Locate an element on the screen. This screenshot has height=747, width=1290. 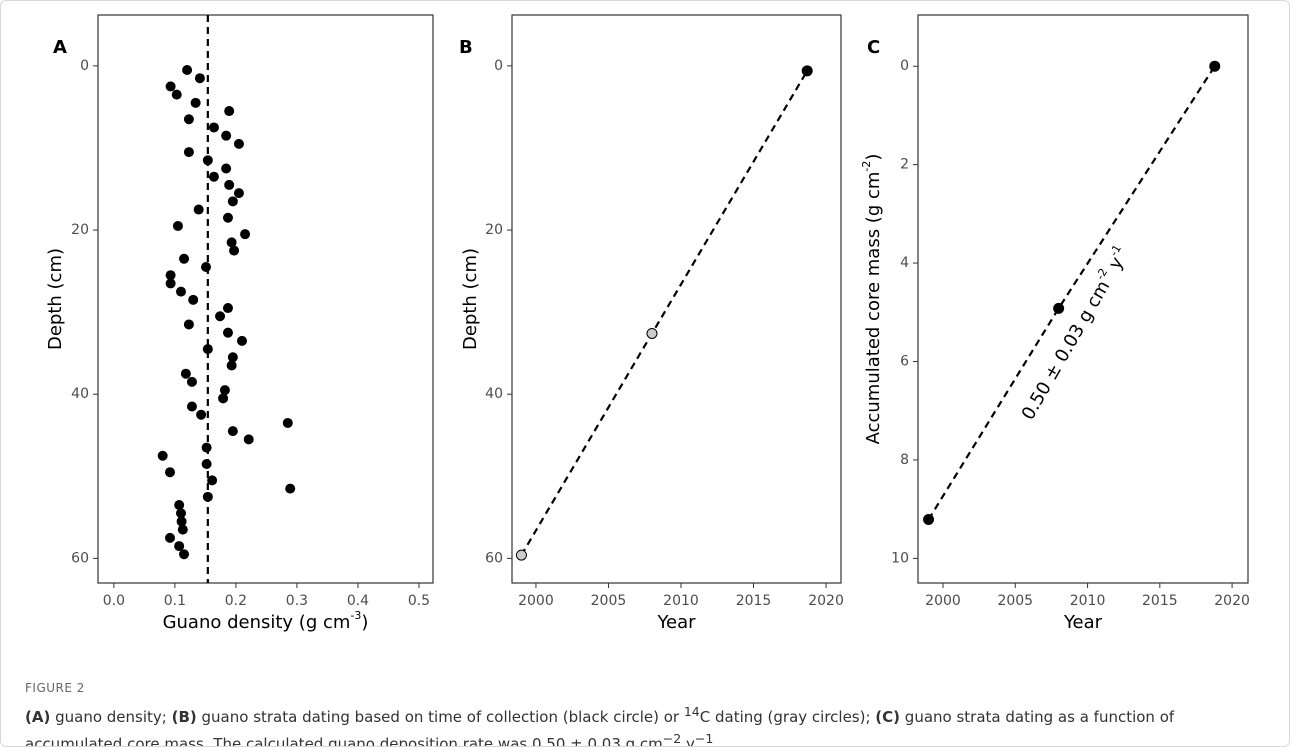
y-axis-title-end: ) is located at coordinates (873, 157).